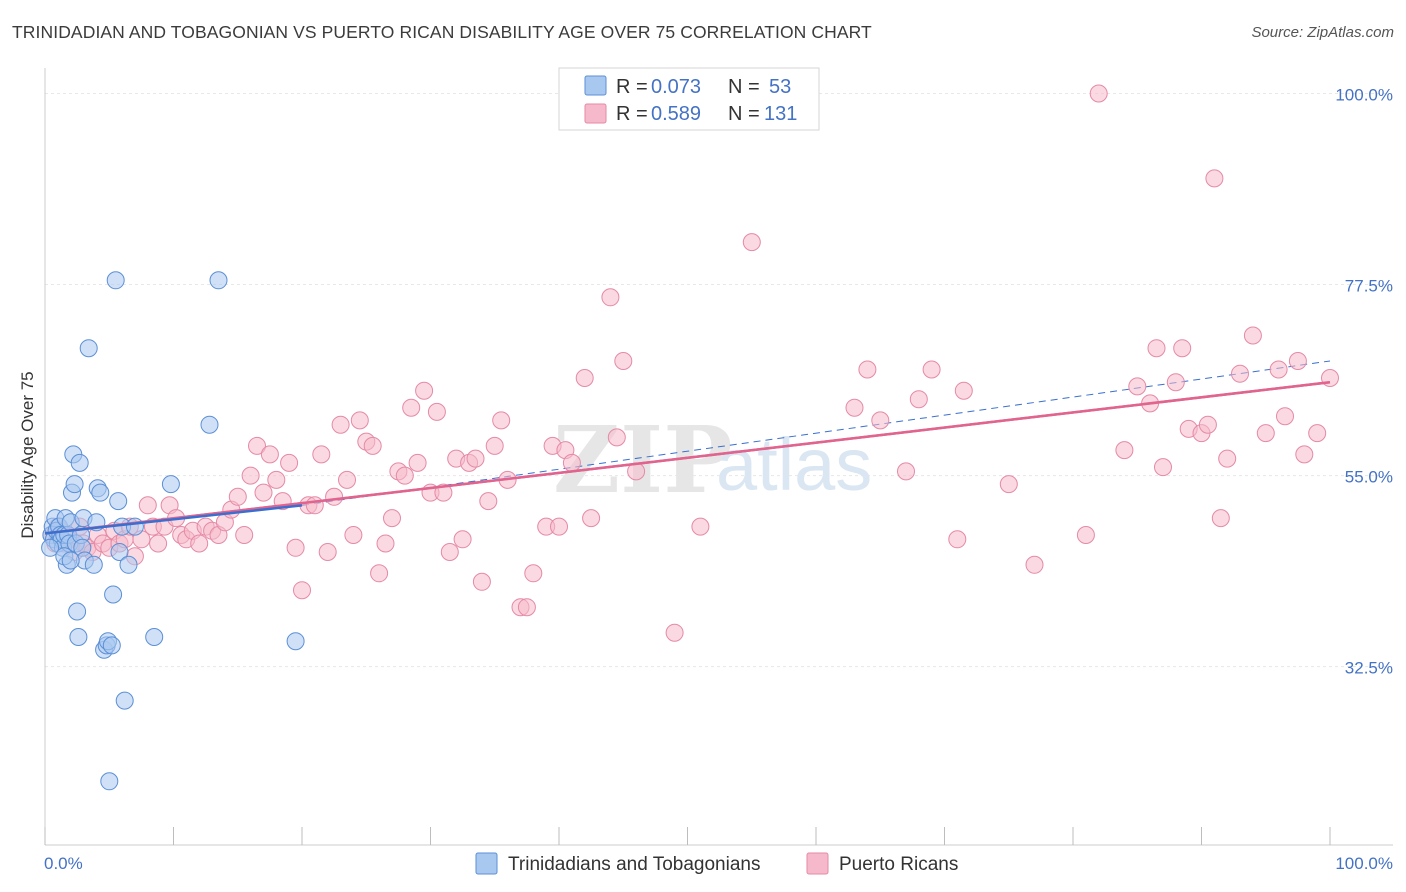 This screenshot has width=1406, height=892. Describe the element at coordinates (676, 114) in the screenshot. I see `legend-r-value-pink: 0.589` at that location.